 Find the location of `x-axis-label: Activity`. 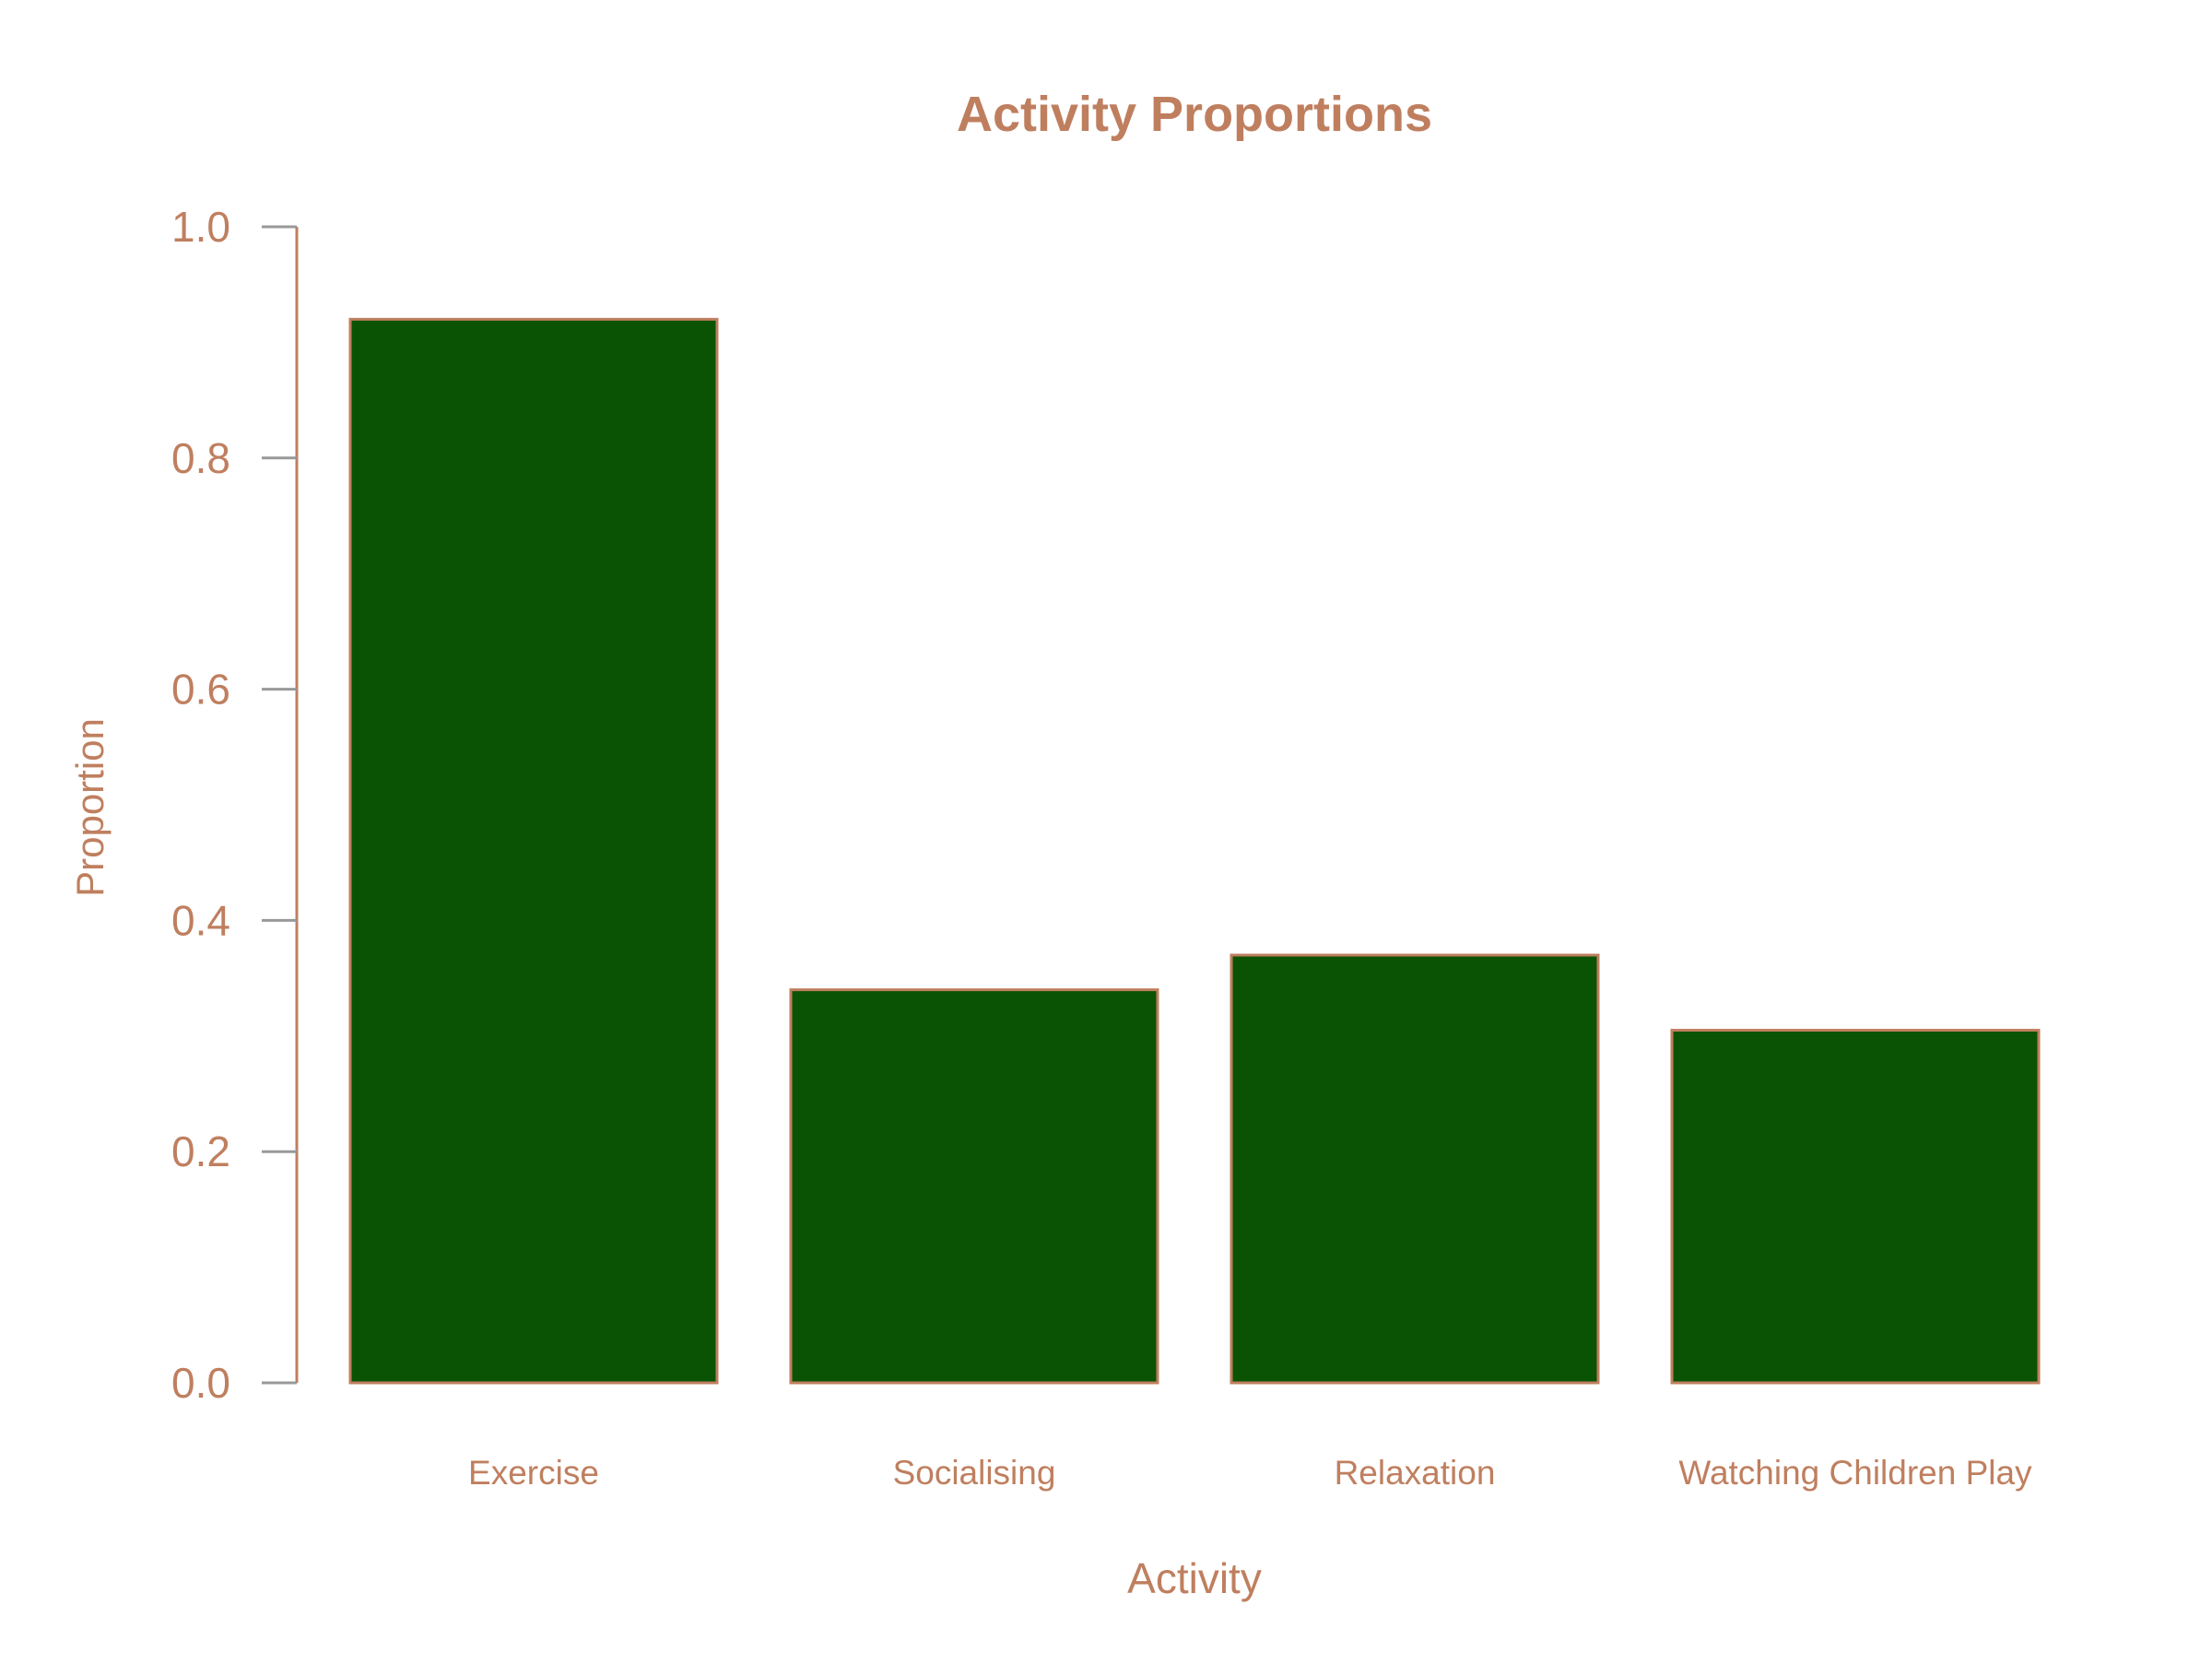

x-axis-label: Activity is located at coordinates (1194, 1578).